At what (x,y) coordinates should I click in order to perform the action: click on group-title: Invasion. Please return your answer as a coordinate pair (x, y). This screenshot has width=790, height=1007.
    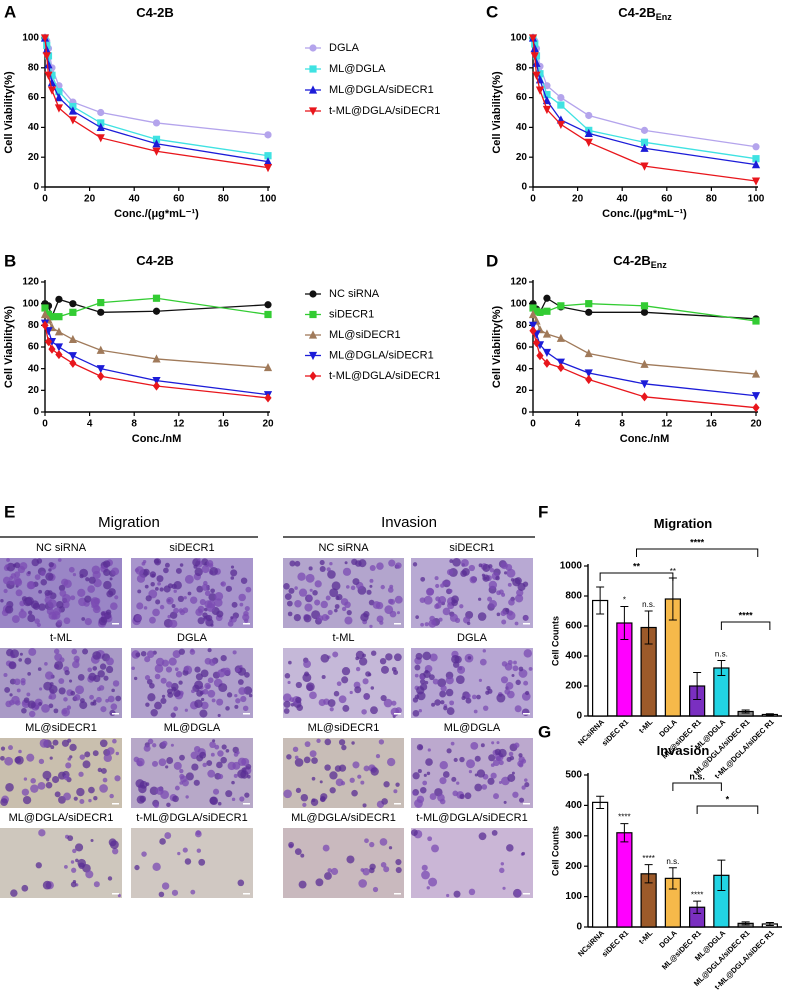
    Looking at the image, I should click on (409, 522).